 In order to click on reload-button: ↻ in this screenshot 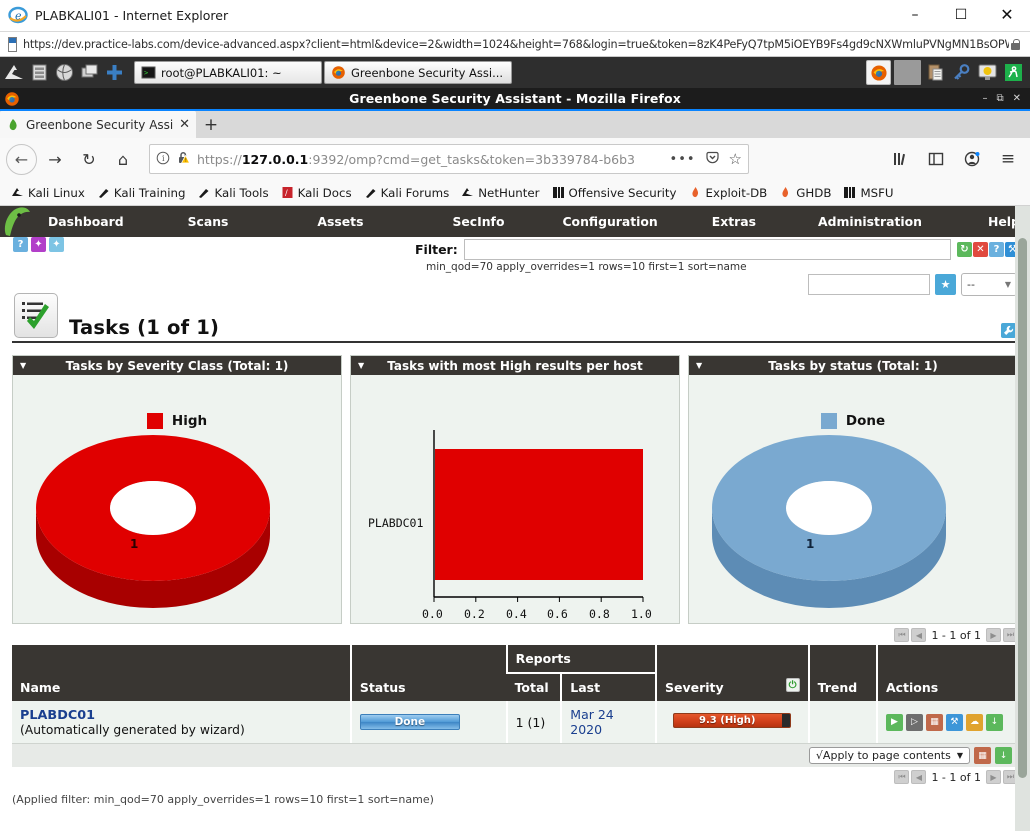, I will do `click(89, 159)`.